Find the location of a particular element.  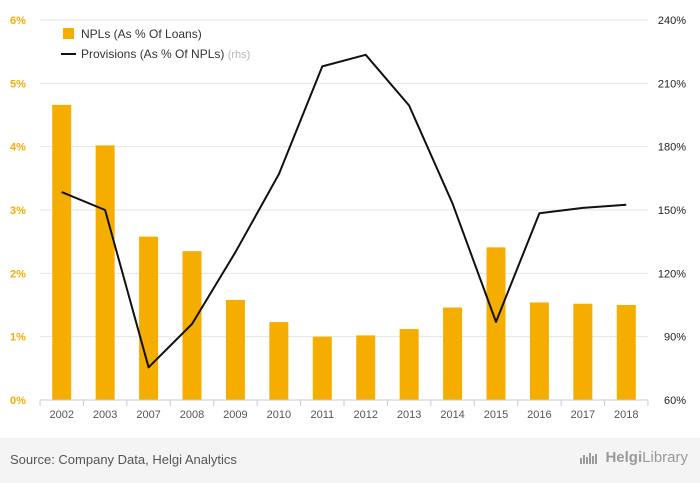

y-left-tick-label: 0% is located at coordinates (18, 401).